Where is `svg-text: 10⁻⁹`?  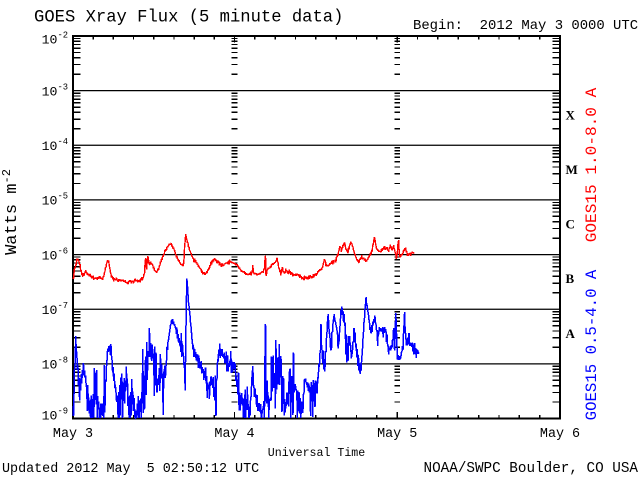 svg-text: 10⁻⁹ is located at coordinates (55, 414).